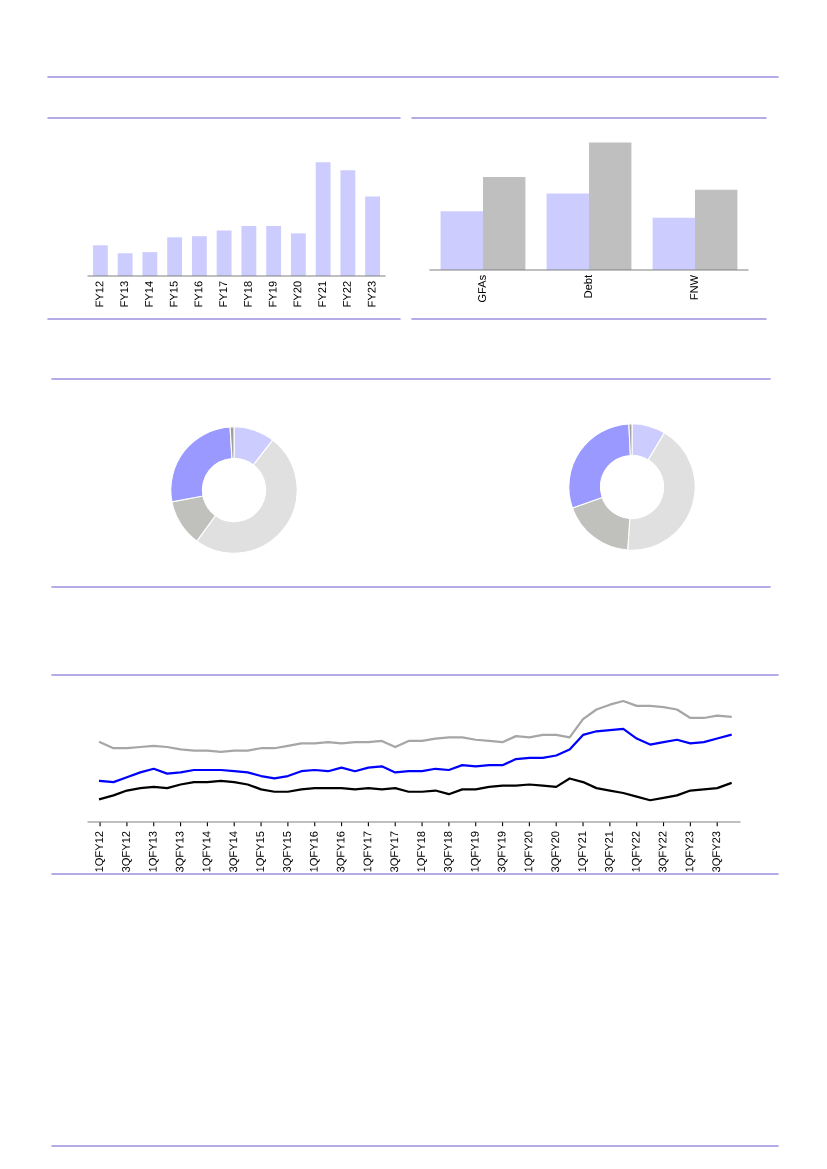  What do you see at coordinates (322, 294) in the screenshot?
I see `x-tick-label: FY21` at bounding box center [322, 294].